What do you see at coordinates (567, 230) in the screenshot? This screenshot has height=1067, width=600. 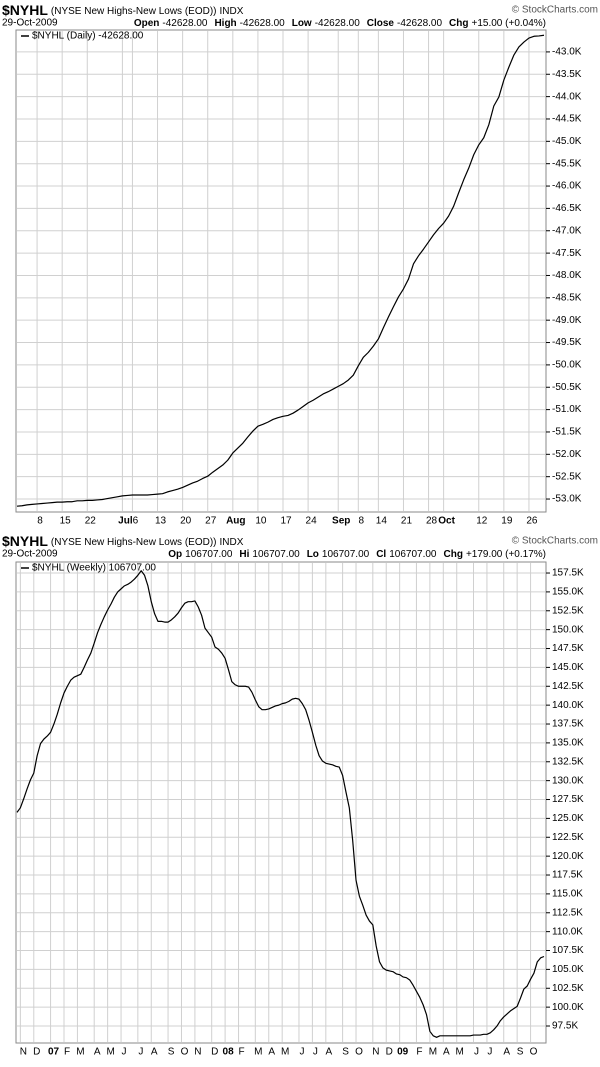 I see `y-tick-label: -47.0K` at bounding box center [567, 230].